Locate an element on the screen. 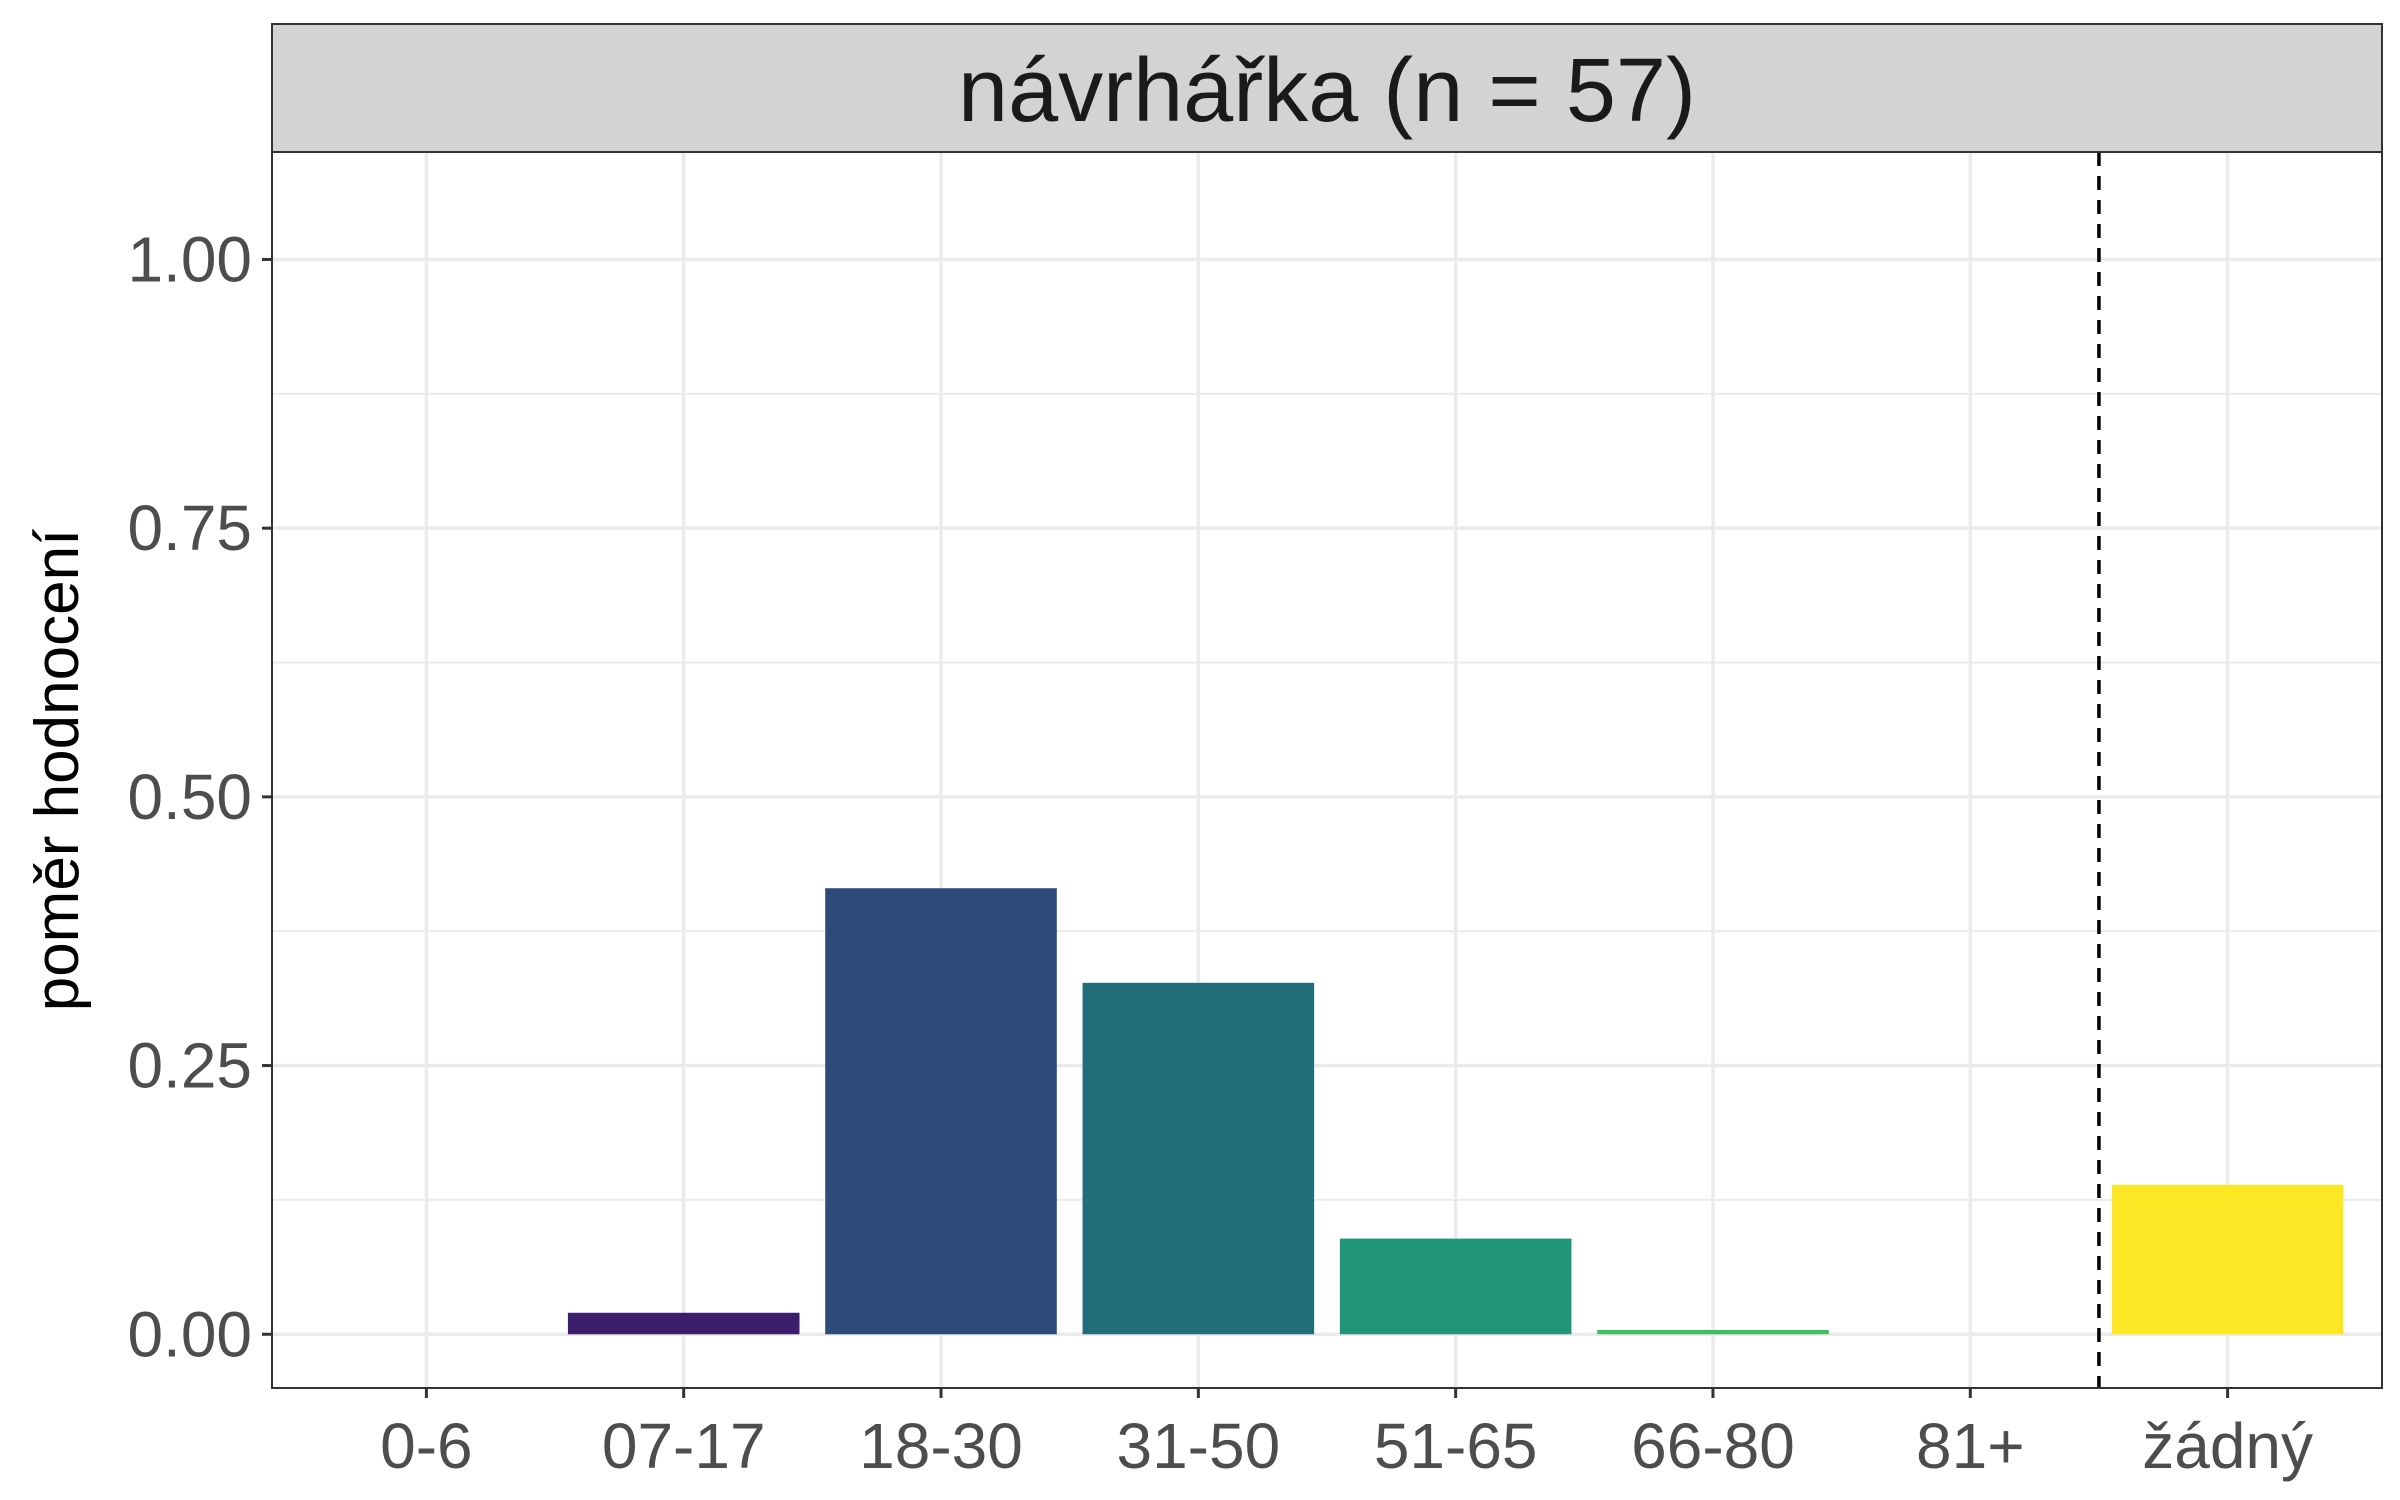 Image resolution: width=2400 pixels, height=1500 pixels. x-tick-label: 18-30 is located at coordinates (941, 1446).